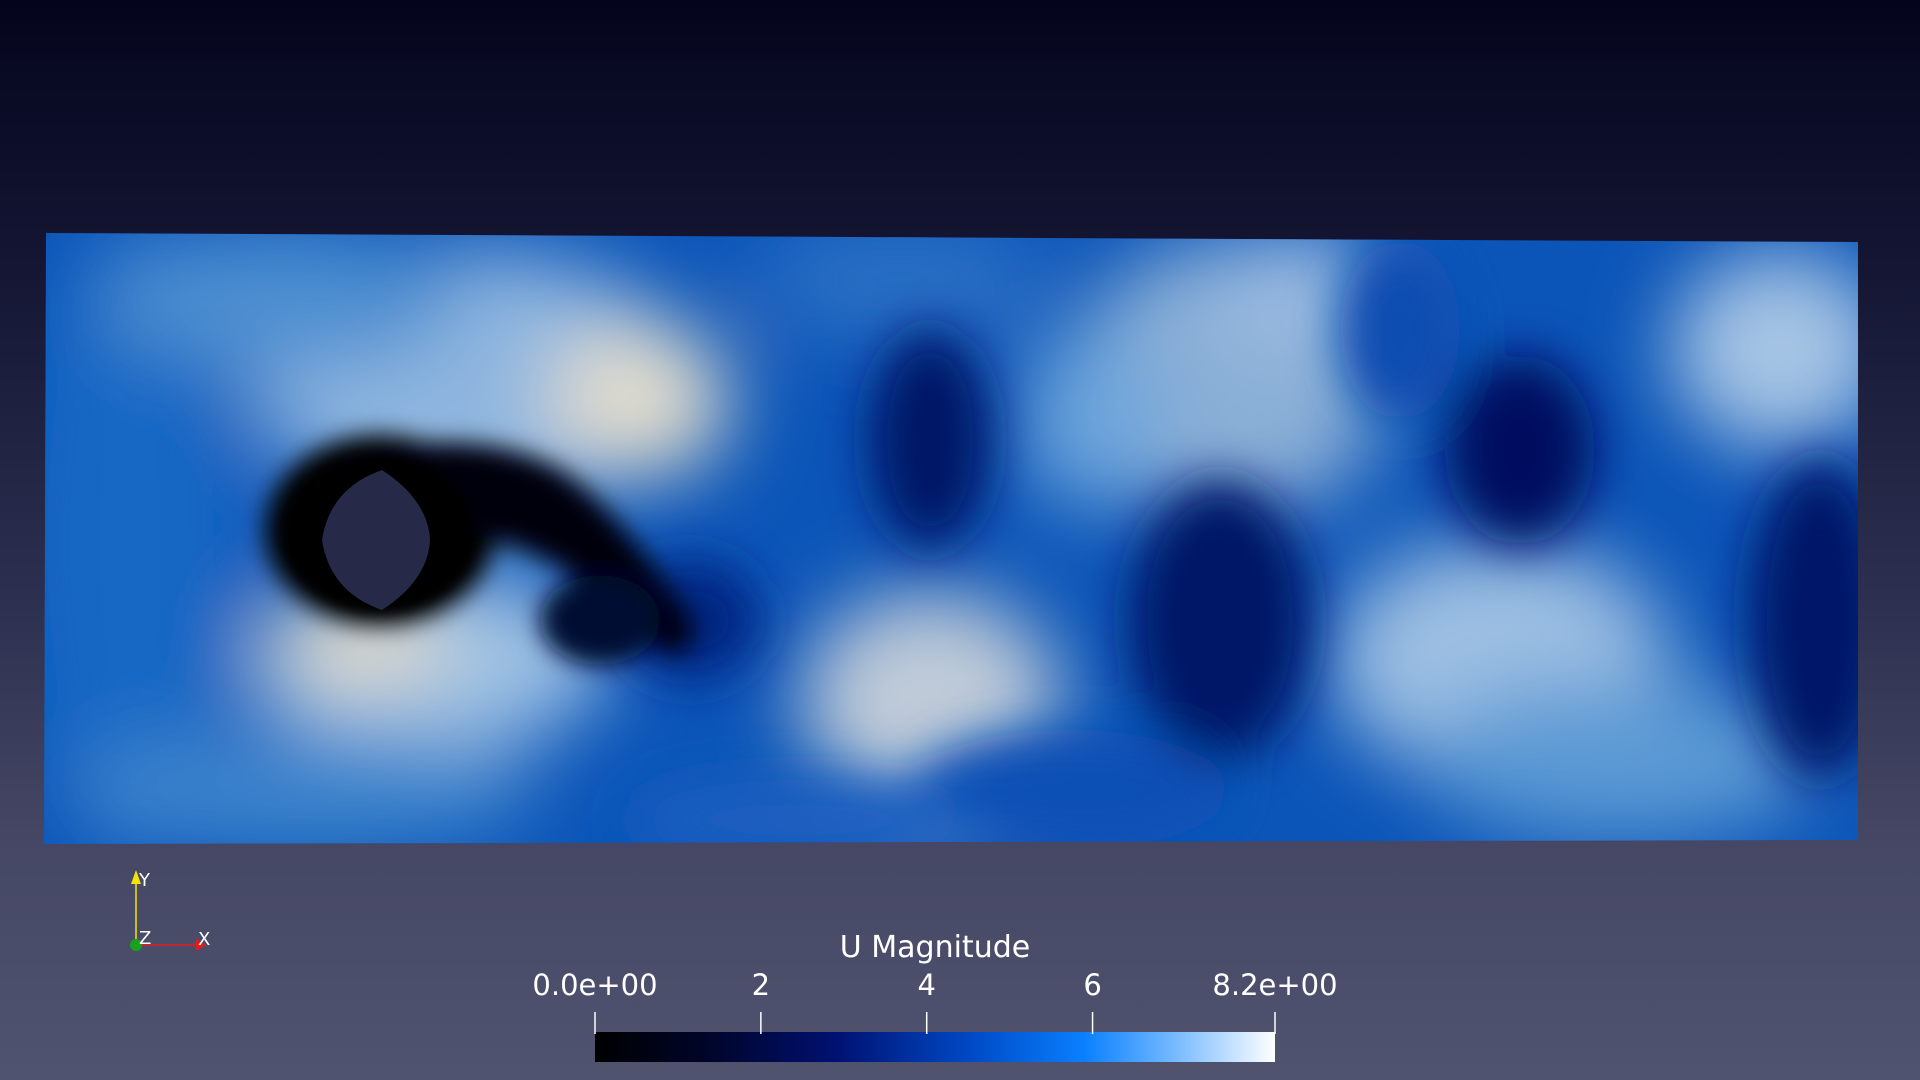  Describe the element at coordinates (136, 877) in the screenshot. I see `y-axis-arrow-icon` at that location.